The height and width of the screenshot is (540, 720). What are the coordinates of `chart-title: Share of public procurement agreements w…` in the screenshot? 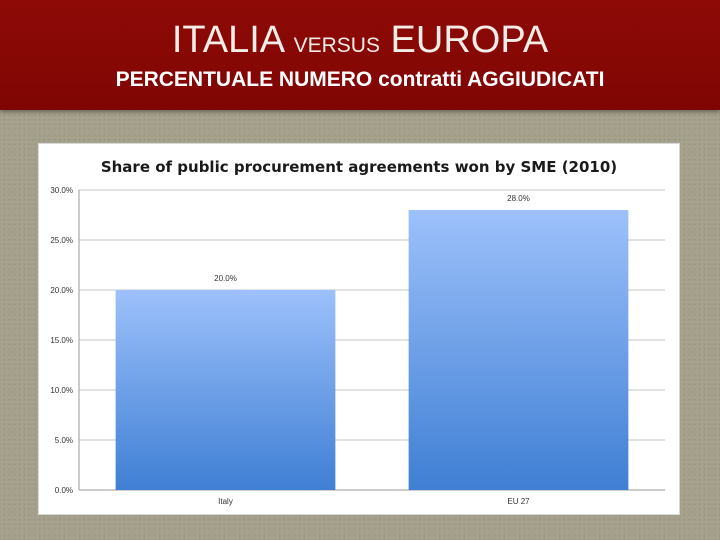 It's located at (359, 167).